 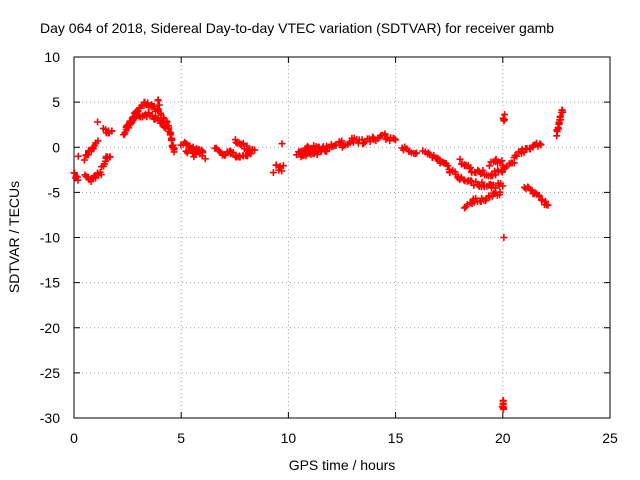 I want to click on x-tick-label: 10, so click(x=289, y=438).